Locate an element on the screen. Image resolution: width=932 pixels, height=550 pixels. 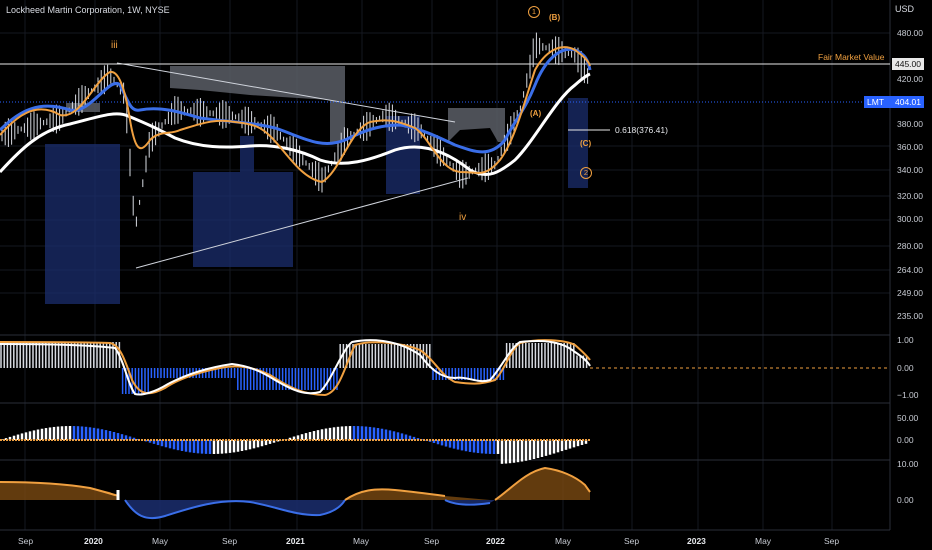
wave-B-label: (B) is located at coordinates (555, 17).